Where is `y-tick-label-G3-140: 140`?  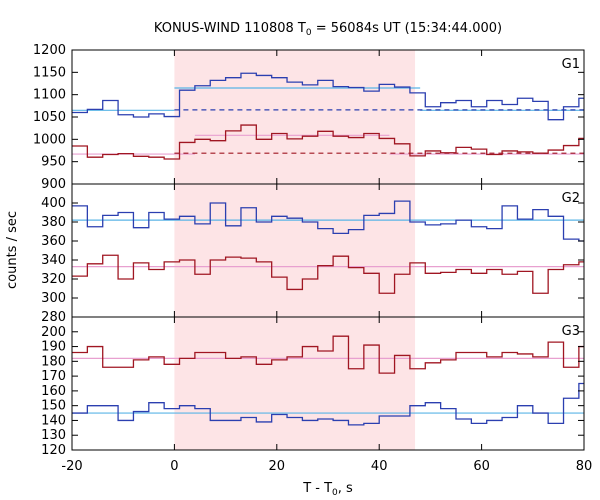 y-tick-label-G3-140: 140 is located at coordinates (53, 420).